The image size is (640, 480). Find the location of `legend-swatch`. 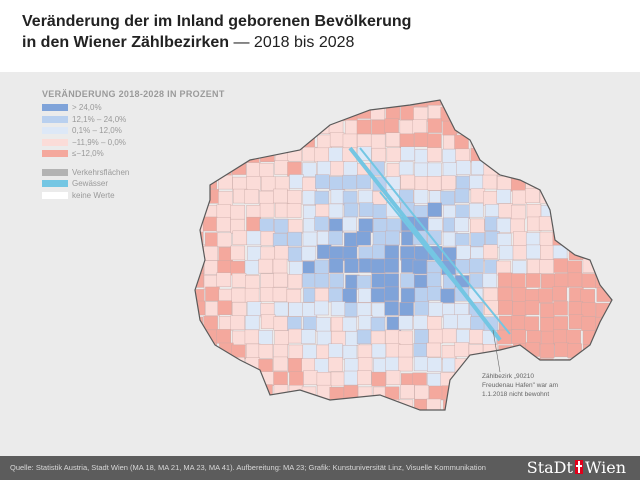

legend-swatch is located at coordinates (55, 108).